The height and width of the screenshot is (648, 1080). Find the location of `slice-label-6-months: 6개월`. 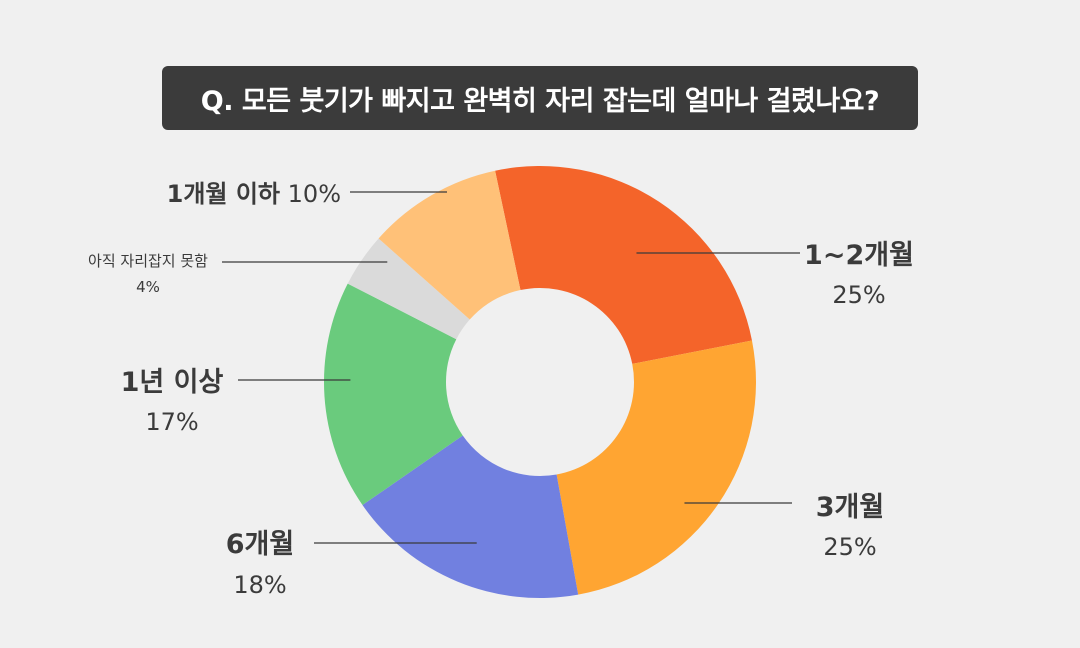

slice-label-6-months: 6개월 is located at coordinates (260, 544).